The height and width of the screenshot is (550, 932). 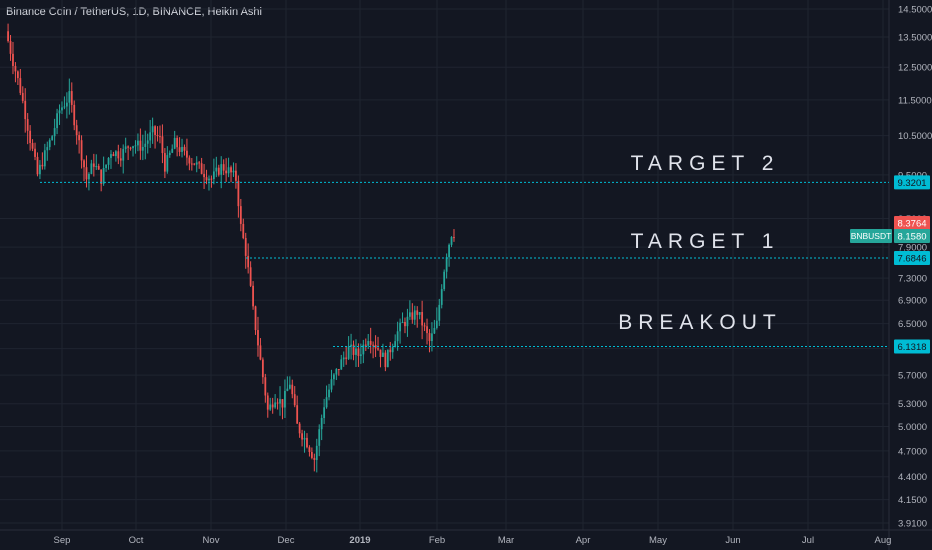 I want to click on y-tick-label: 7.3000, so click(x=912, y=279).